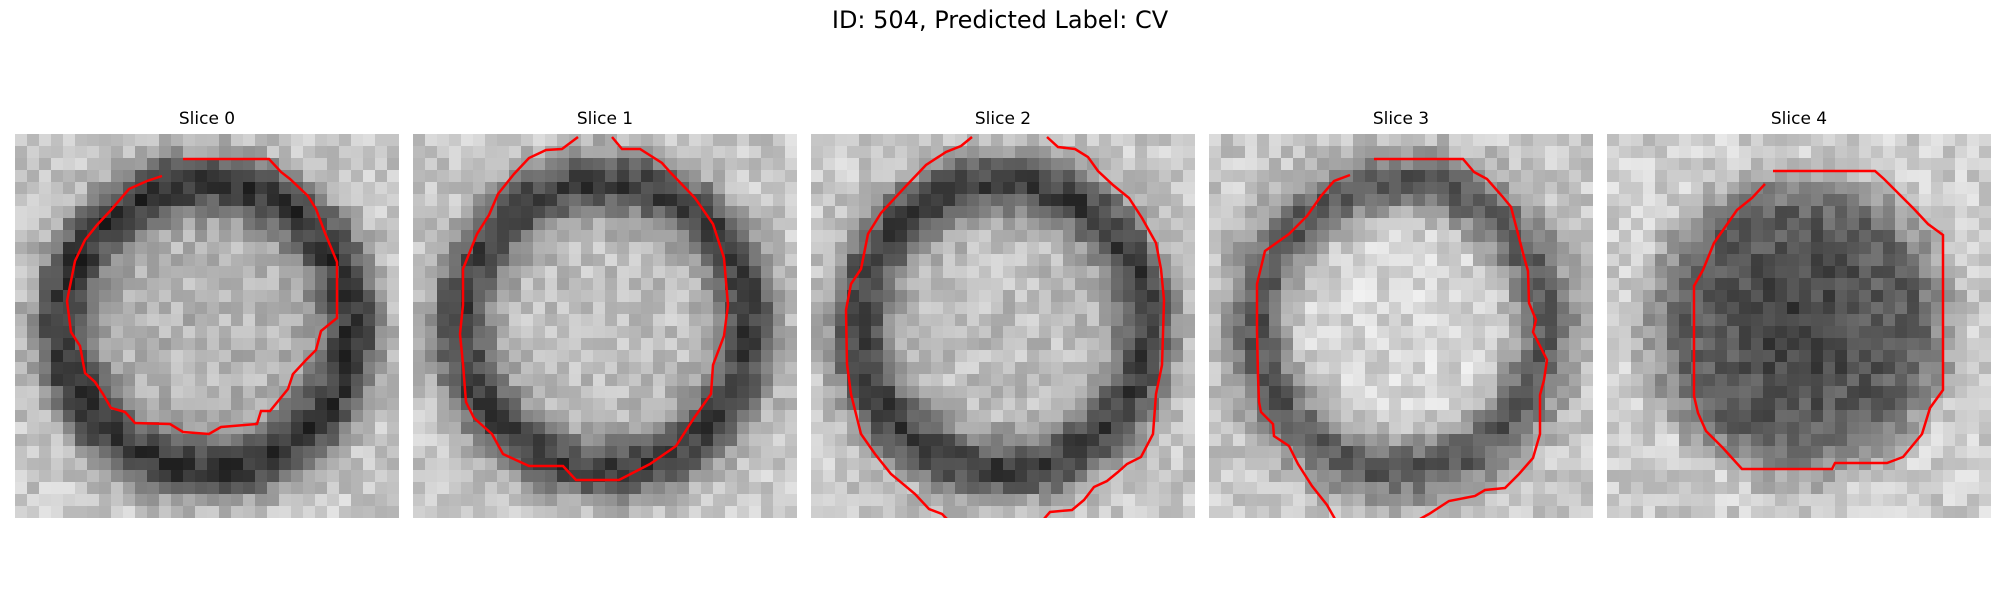 Image resolution: width=2000 pixels, height=600 pixels. I want to click on slice-title: Slice 3, so click(1401, 119).